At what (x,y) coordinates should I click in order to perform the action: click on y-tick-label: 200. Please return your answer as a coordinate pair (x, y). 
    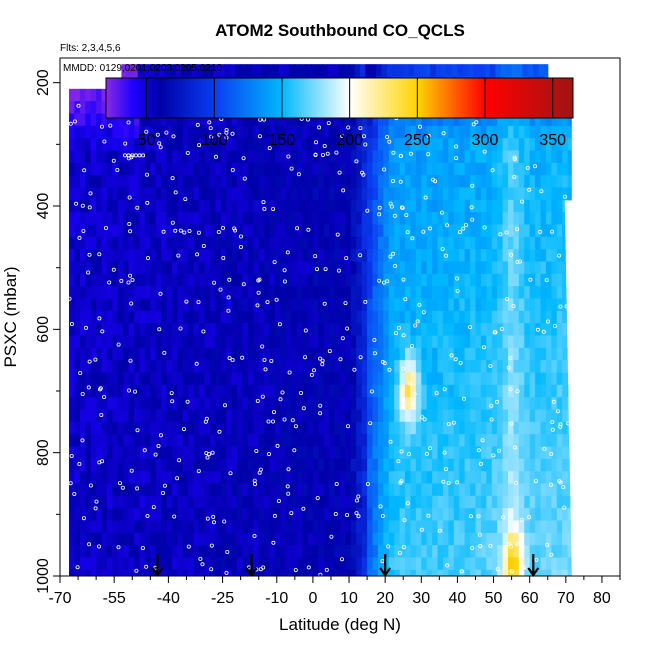
    Looking at the image, I should click on (43, 82).